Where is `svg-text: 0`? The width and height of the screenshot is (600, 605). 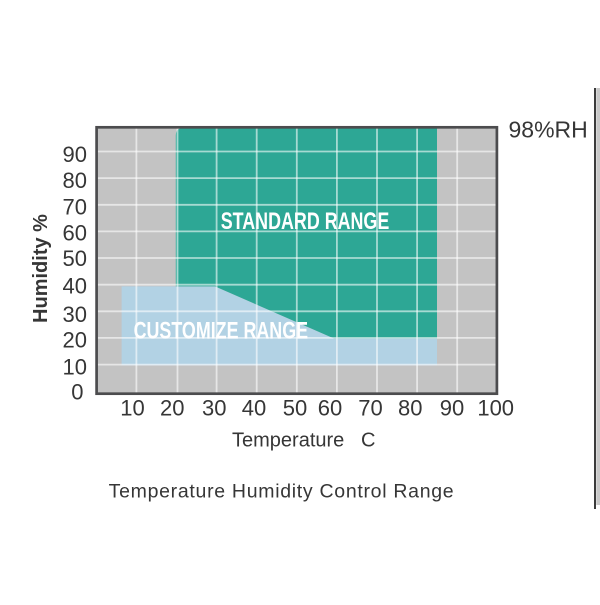
svg-text: 0 is located at coordinates (77, 392).